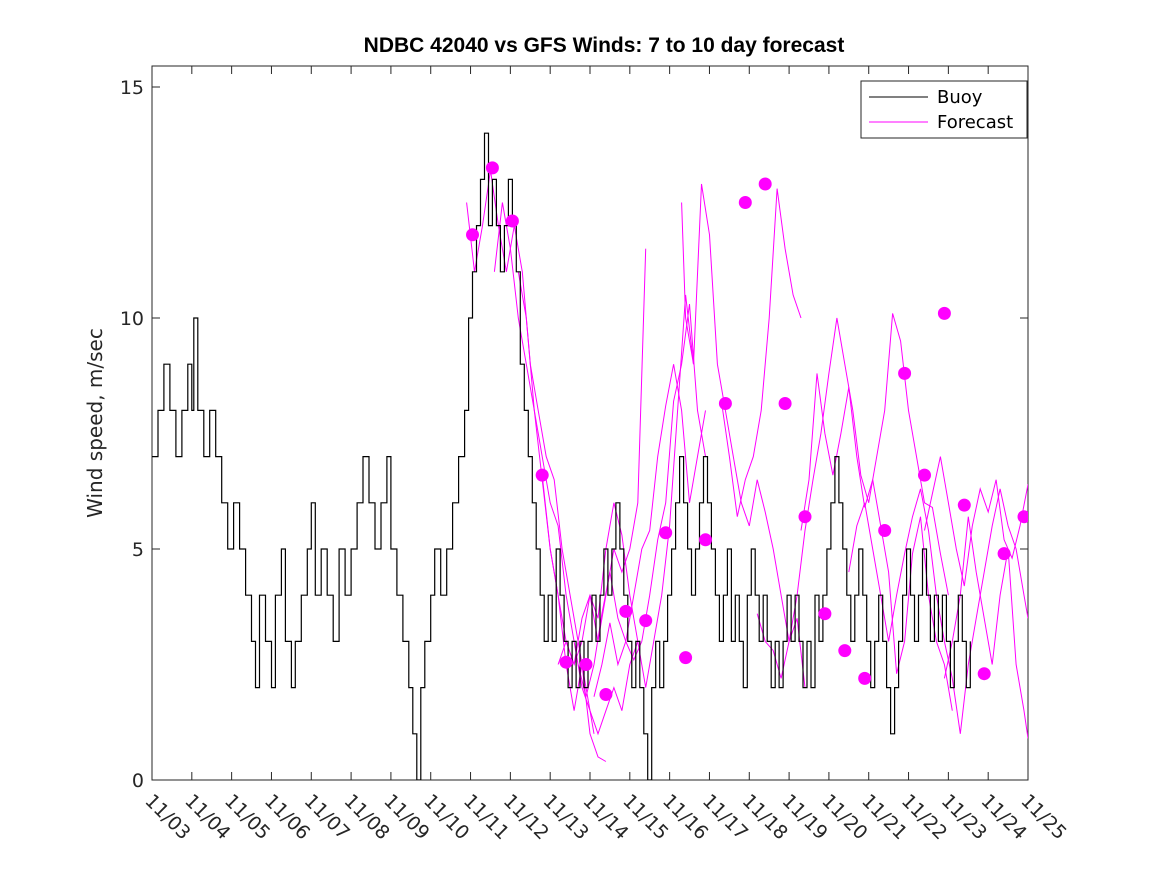 The image size is (1167, 875). What do you see at coordinates (95, 423) in the screenshot?
I see `y-axis-label: Wind speed, m/sec` at bounding box center [95, 423].